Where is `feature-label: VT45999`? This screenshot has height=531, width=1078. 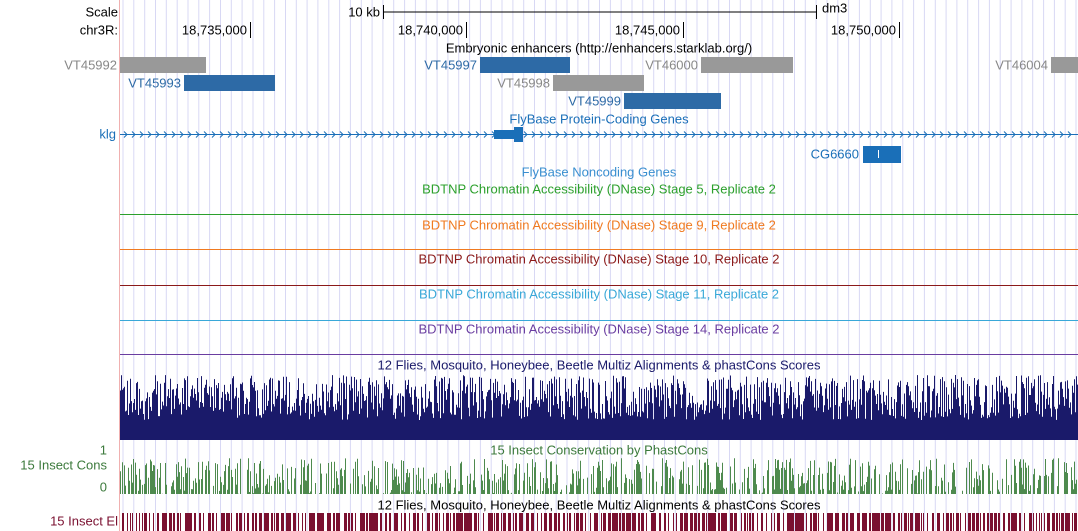 feature-label: VT45999 is located at coordinates (594, 100).